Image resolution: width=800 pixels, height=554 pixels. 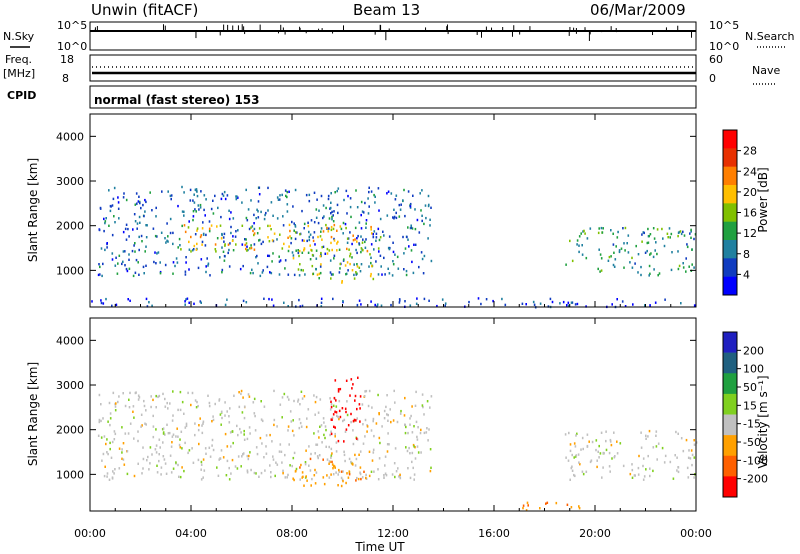 What do you see at coordinates (730, 139) in the screenshot?
I see `colorbar-swatch` at bounding box center [730, 139].